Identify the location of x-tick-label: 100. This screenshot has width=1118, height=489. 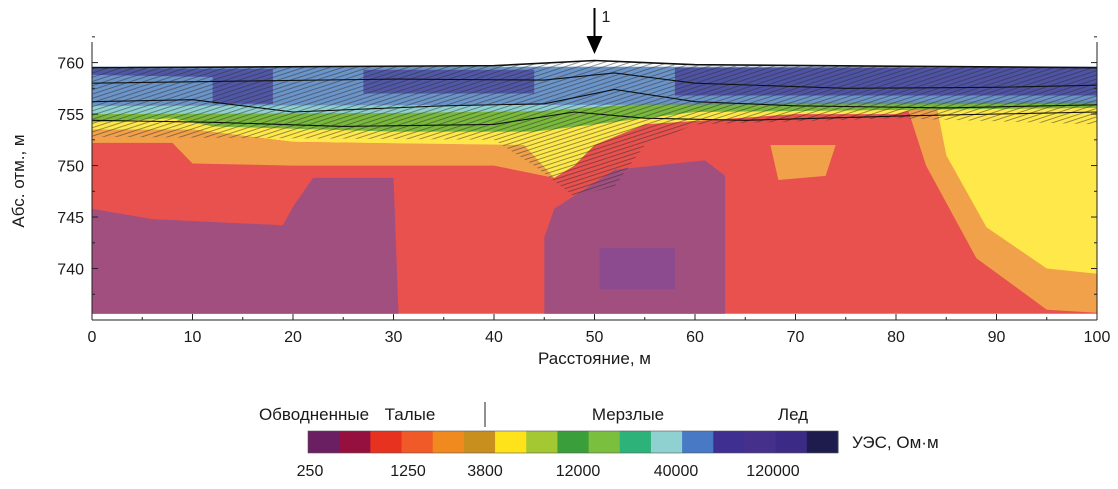
(1097, 337).